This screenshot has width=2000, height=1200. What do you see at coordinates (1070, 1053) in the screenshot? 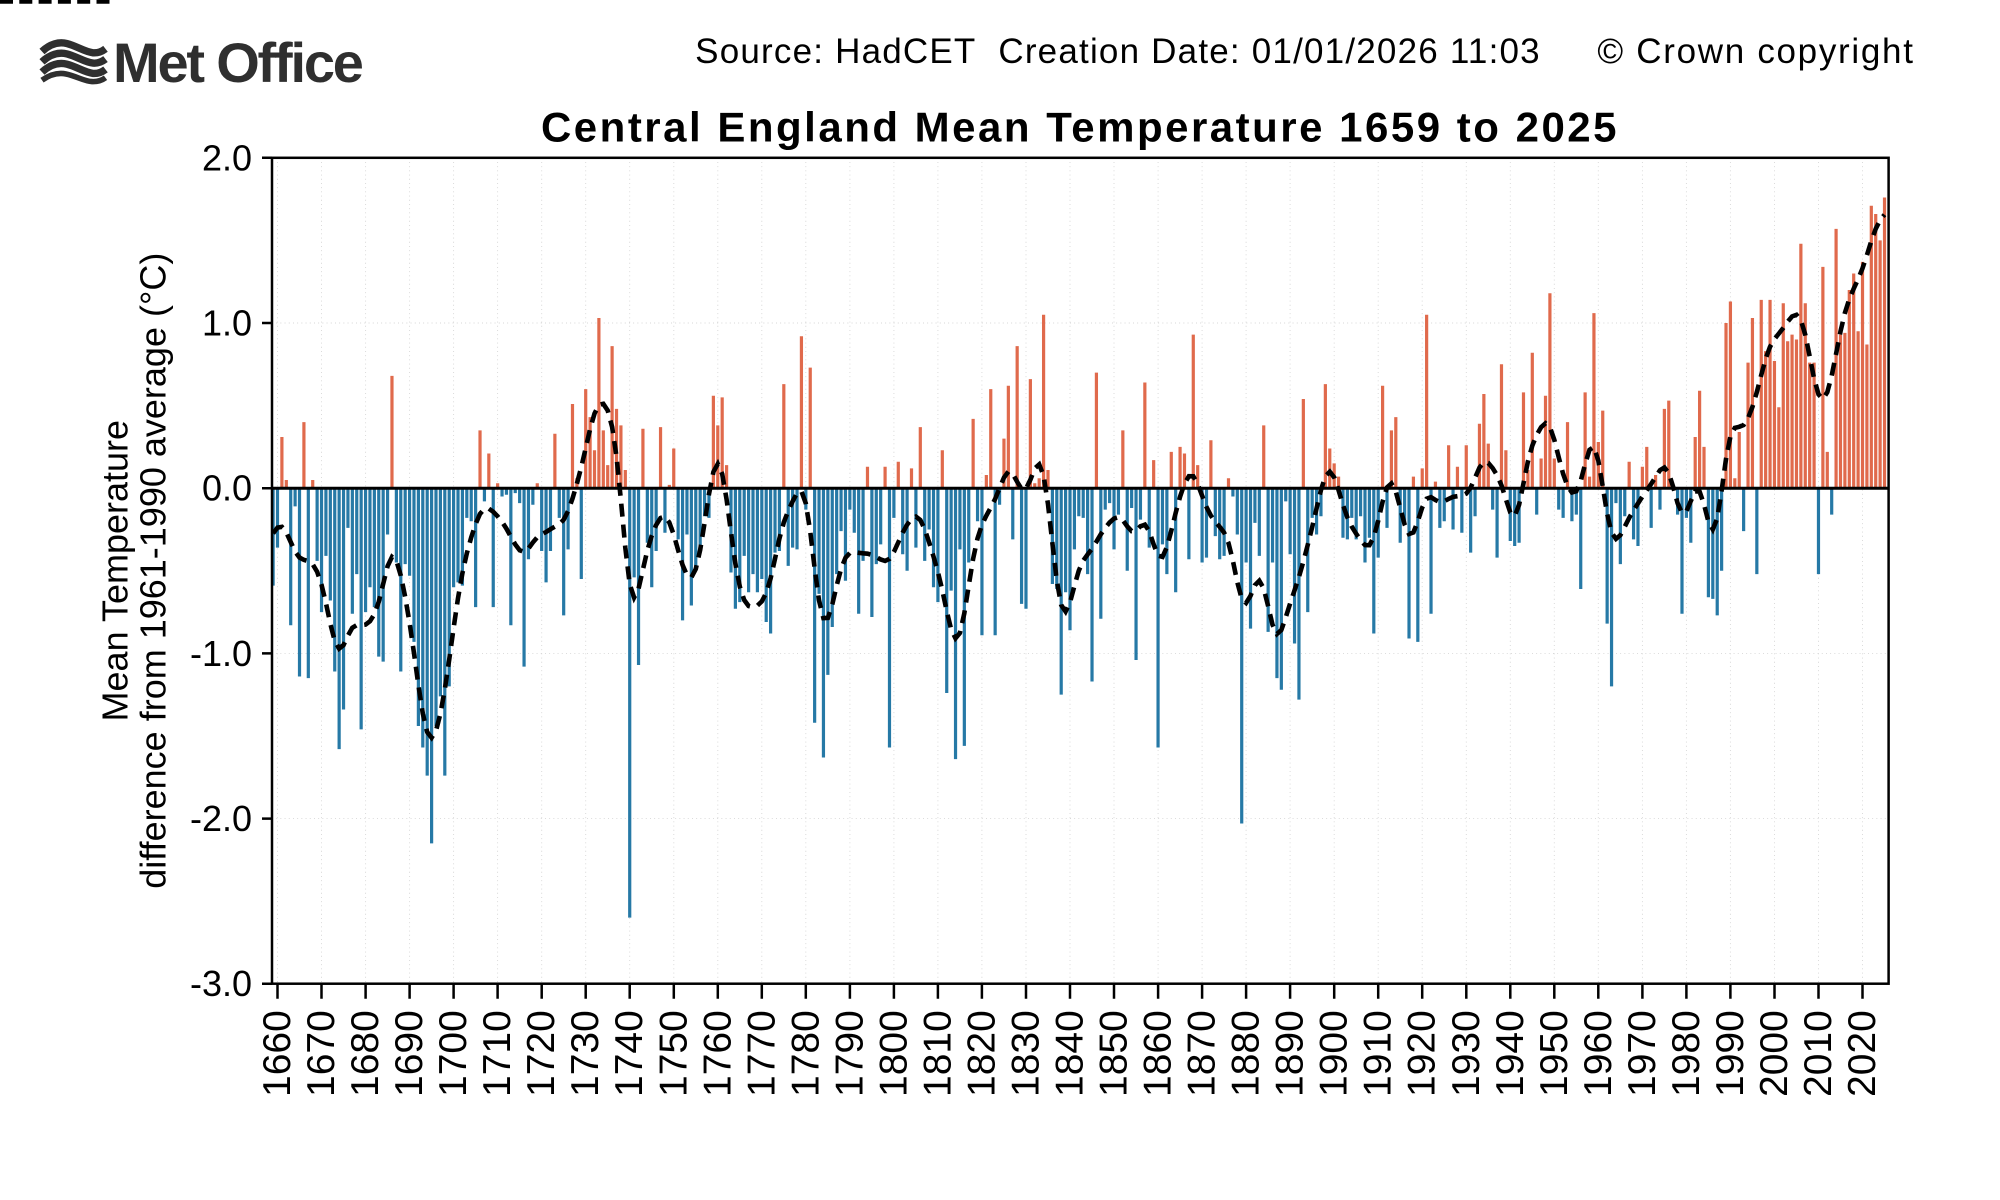
I see `svg-text: 1840` at bounding box center [1070, 1053].